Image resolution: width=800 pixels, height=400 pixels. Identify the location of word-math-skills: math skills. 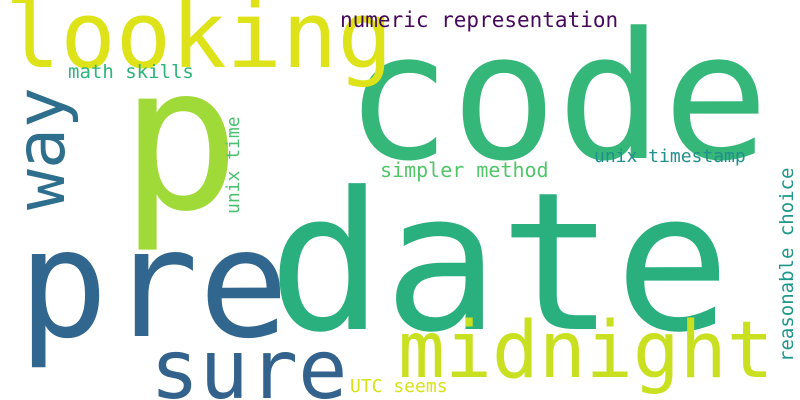
(131, 72).